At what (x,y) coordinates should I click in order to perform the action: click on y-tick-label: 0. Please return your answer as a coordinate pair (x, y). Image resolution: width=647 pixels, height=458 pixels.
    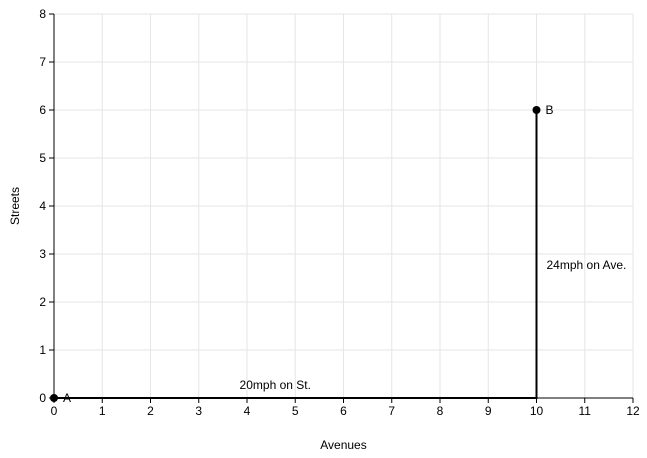
    Looking at the image, I should click on (42, 398).